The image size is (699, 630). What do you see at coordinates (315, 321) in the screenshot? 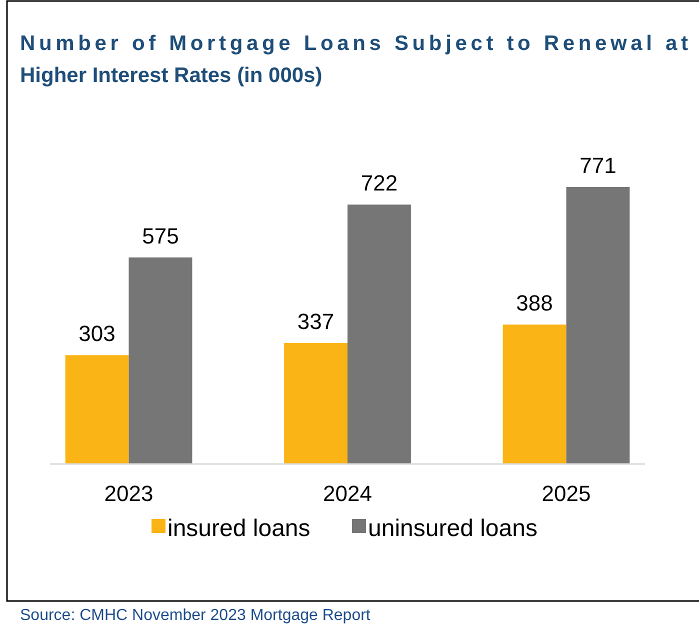
I see `data-label: 337` at bounding box center [315, 321].